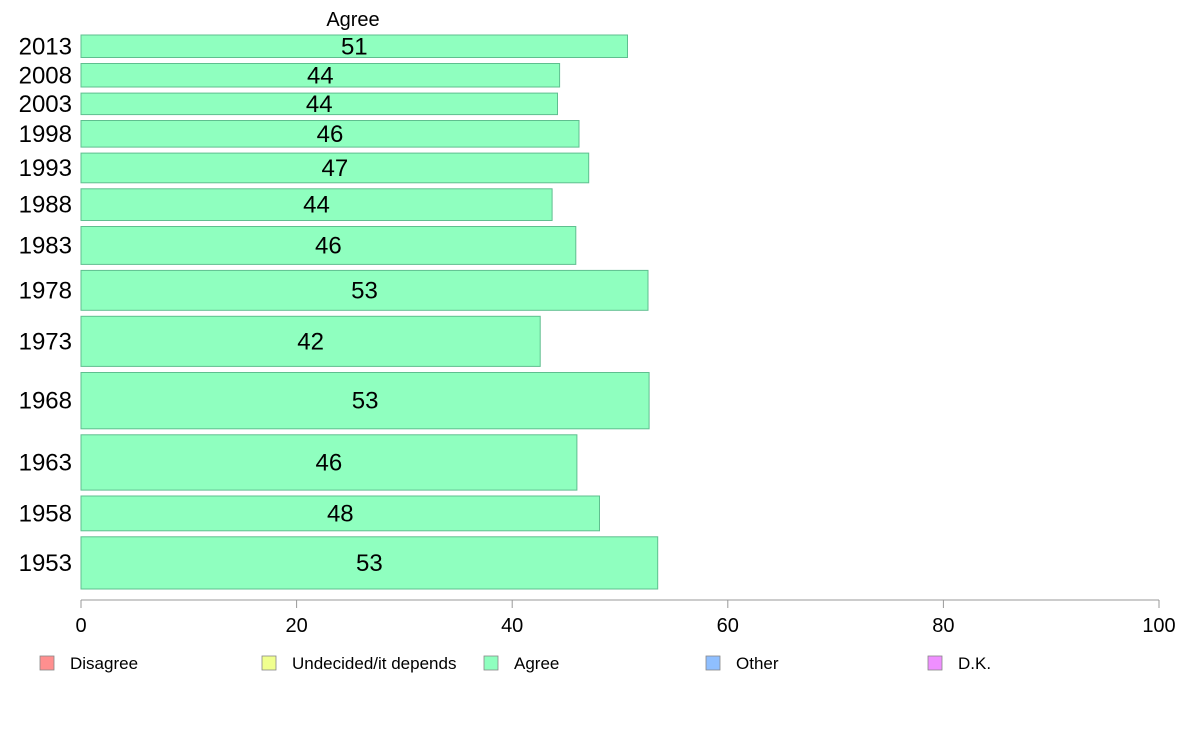  What do you see at coordinates (45, 134) in the screenshot?
I see `y-tick-label: 1998` at bounding box center [45, 134].